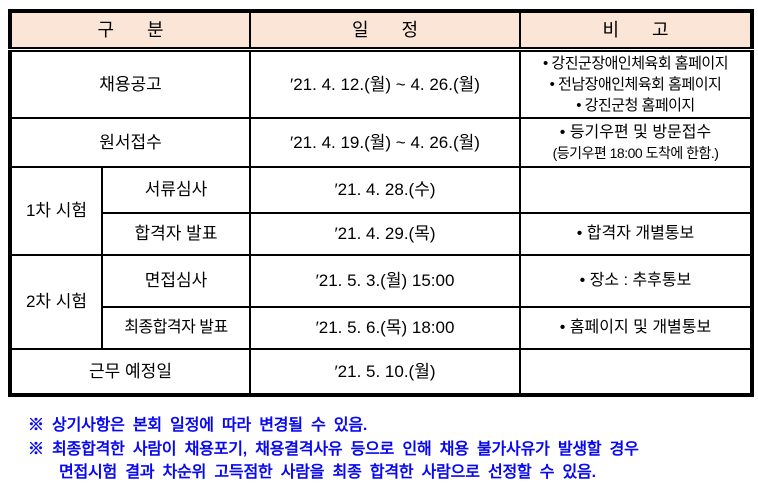 The image size is (758, 501). What do you see at coordinates (176, 190) in the screenshot?
I see `doc-screening-label: 서류심사` at bounding box center [176, 190].